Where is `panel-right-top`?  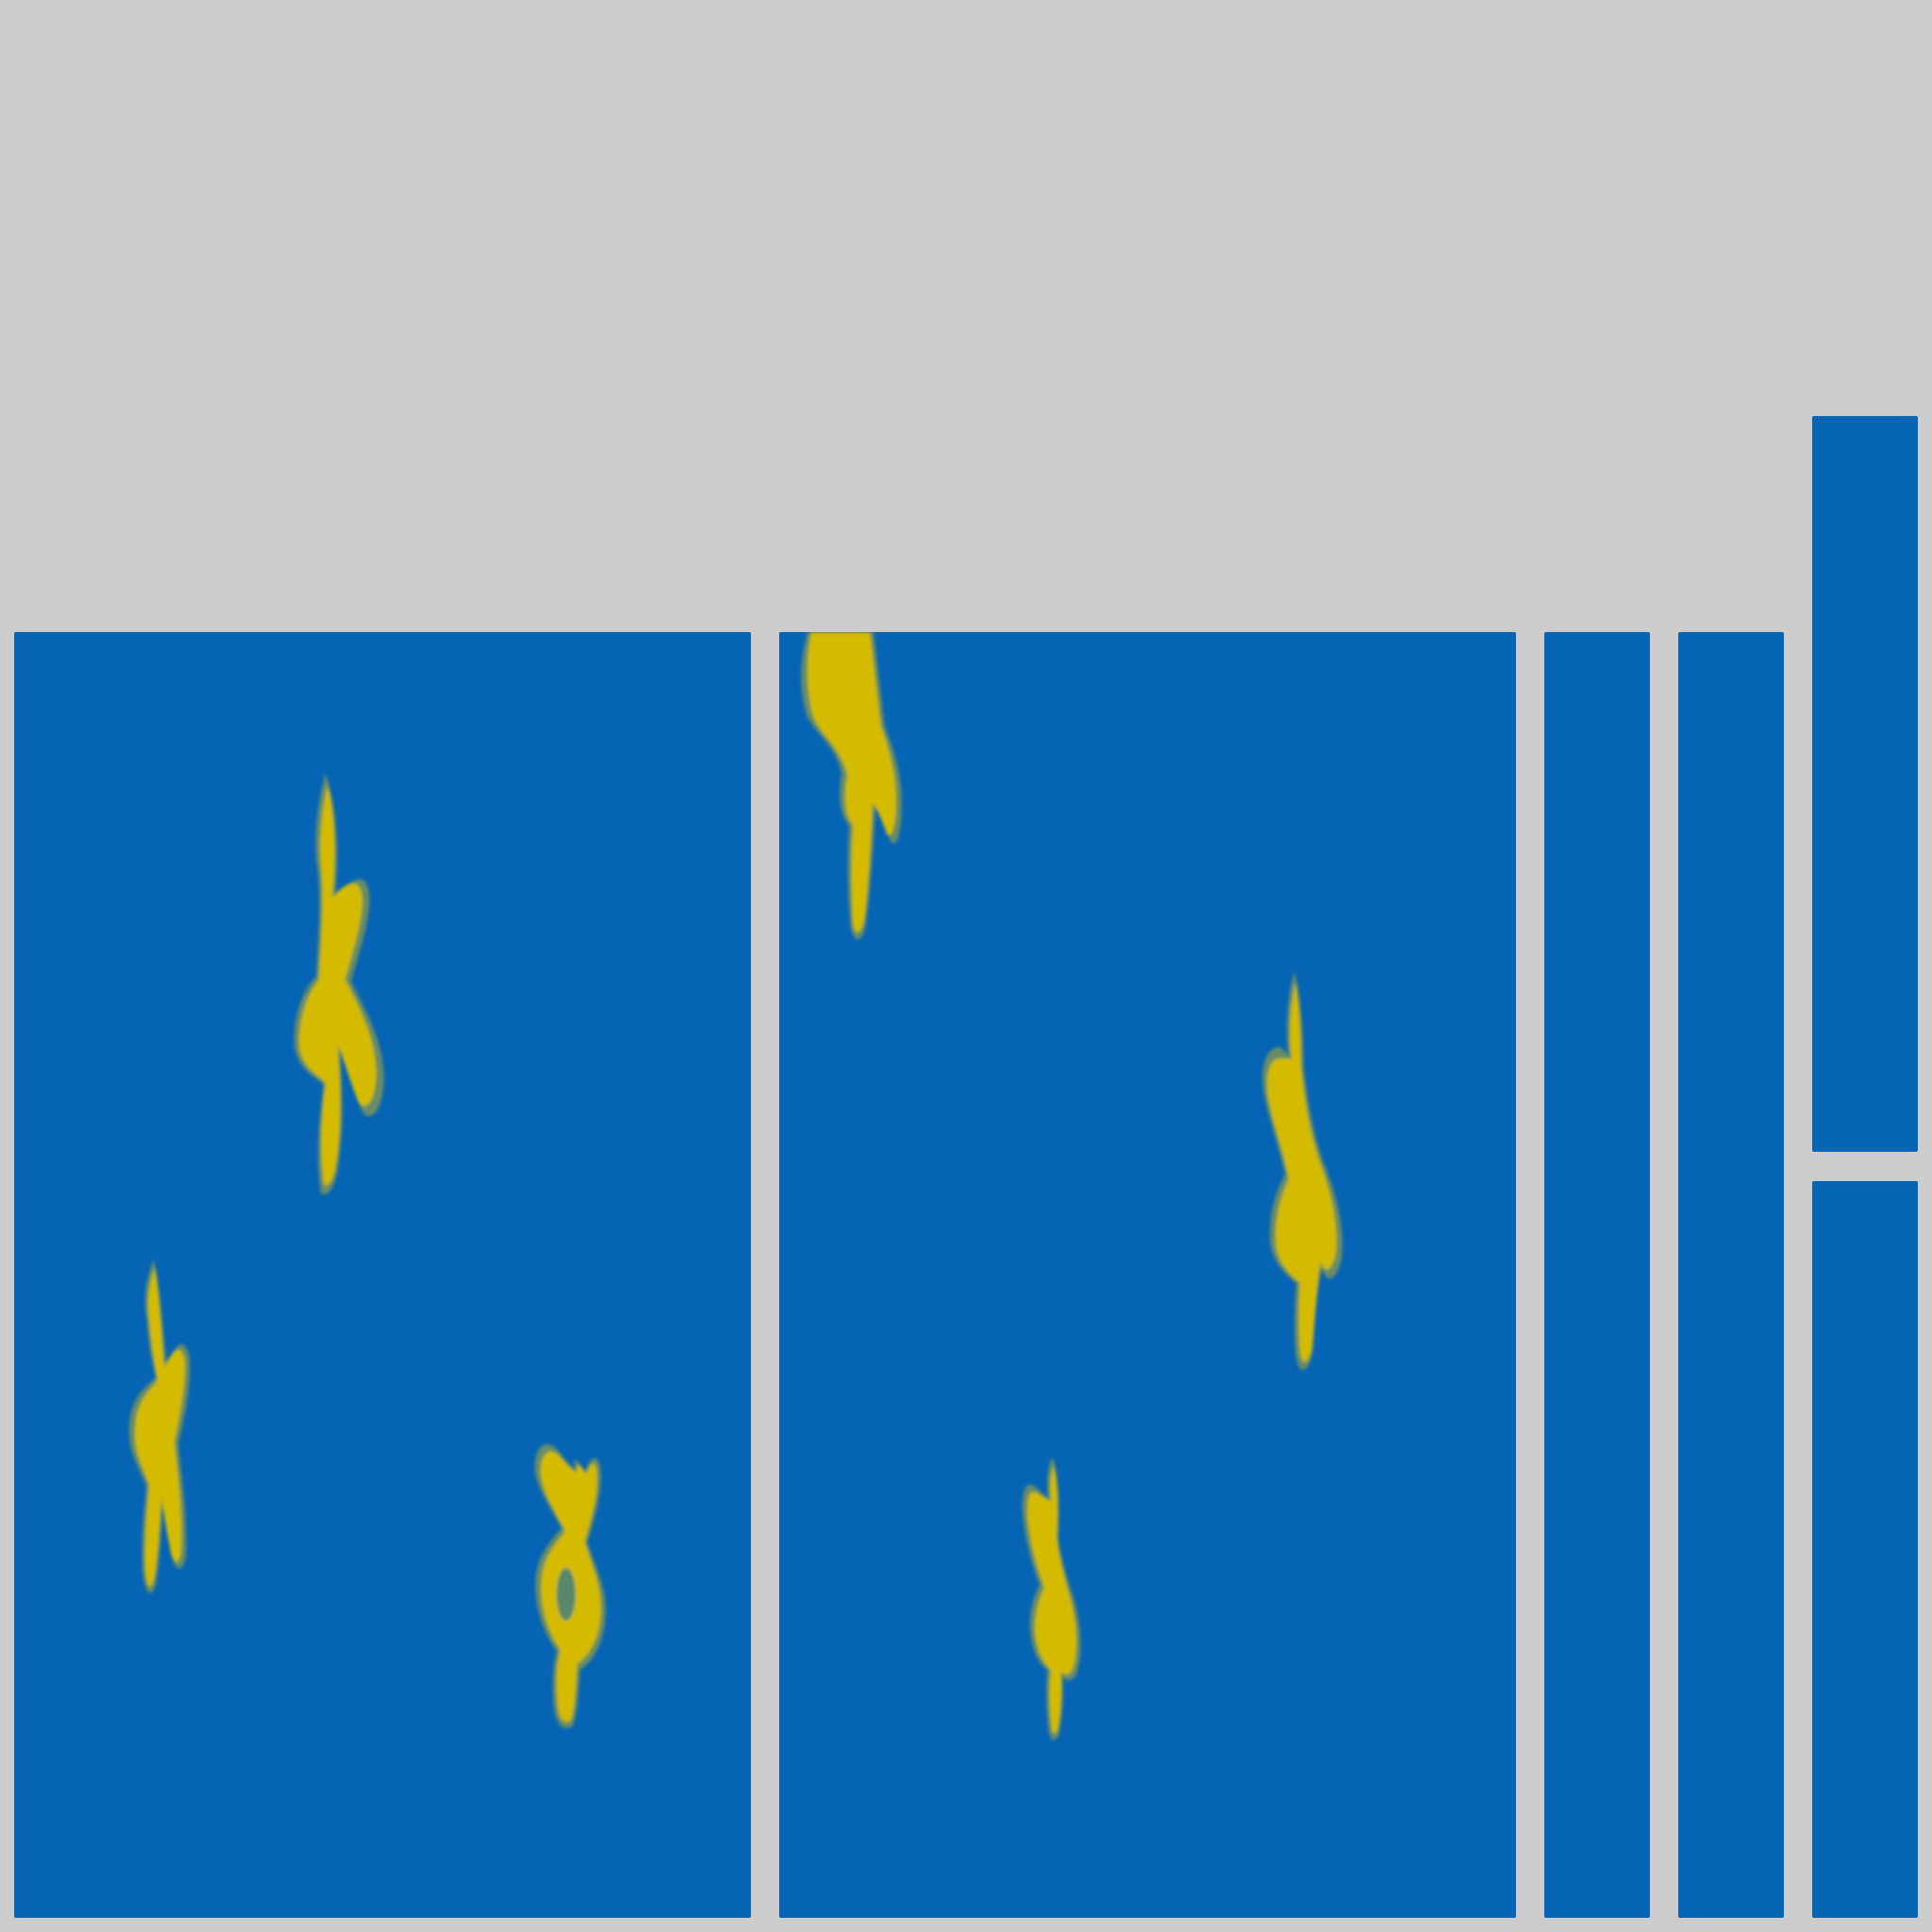 panel-right-top is located at coordinates (1865, 784).